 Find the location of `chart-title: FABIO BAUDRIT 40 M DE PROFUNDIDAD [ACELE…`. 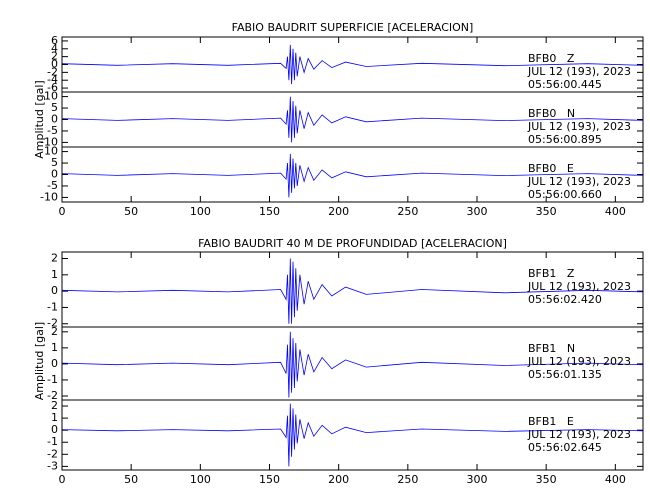

chart-title: FABIO BAUDRIT 40 M DE PROFUNDIDAD [ACELE… is located at coordinates (352, 243).